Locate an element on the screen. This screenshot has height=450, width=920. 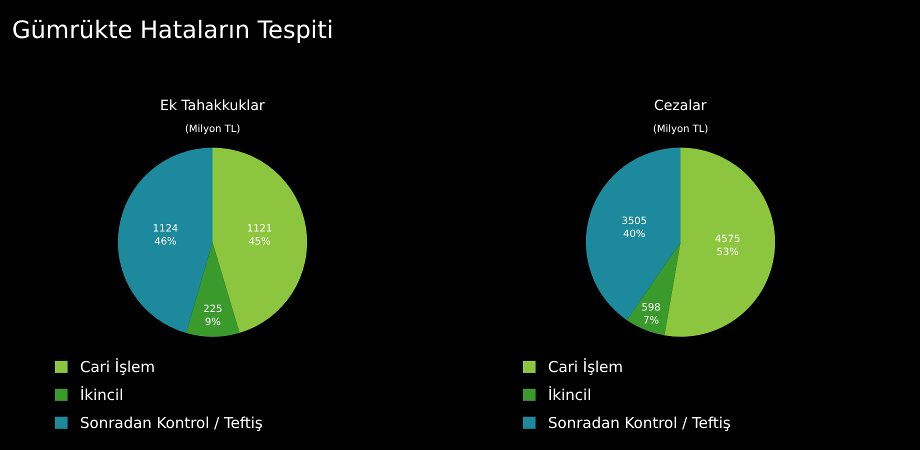
data-label: 1121 45% is located at coordinates (259, 235).